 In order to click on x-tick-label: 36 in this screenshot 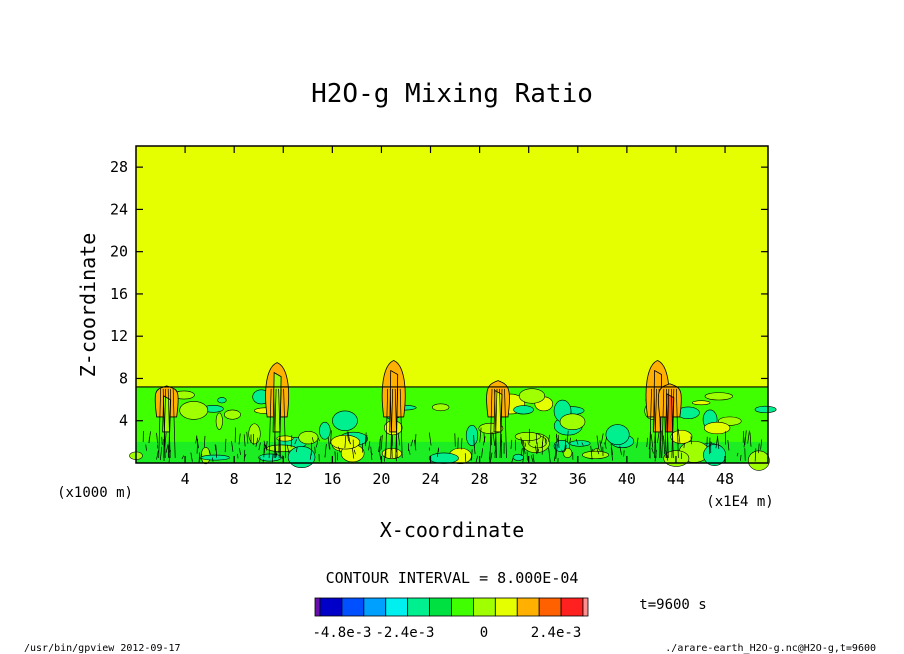, I will do `click(578, 479)`.